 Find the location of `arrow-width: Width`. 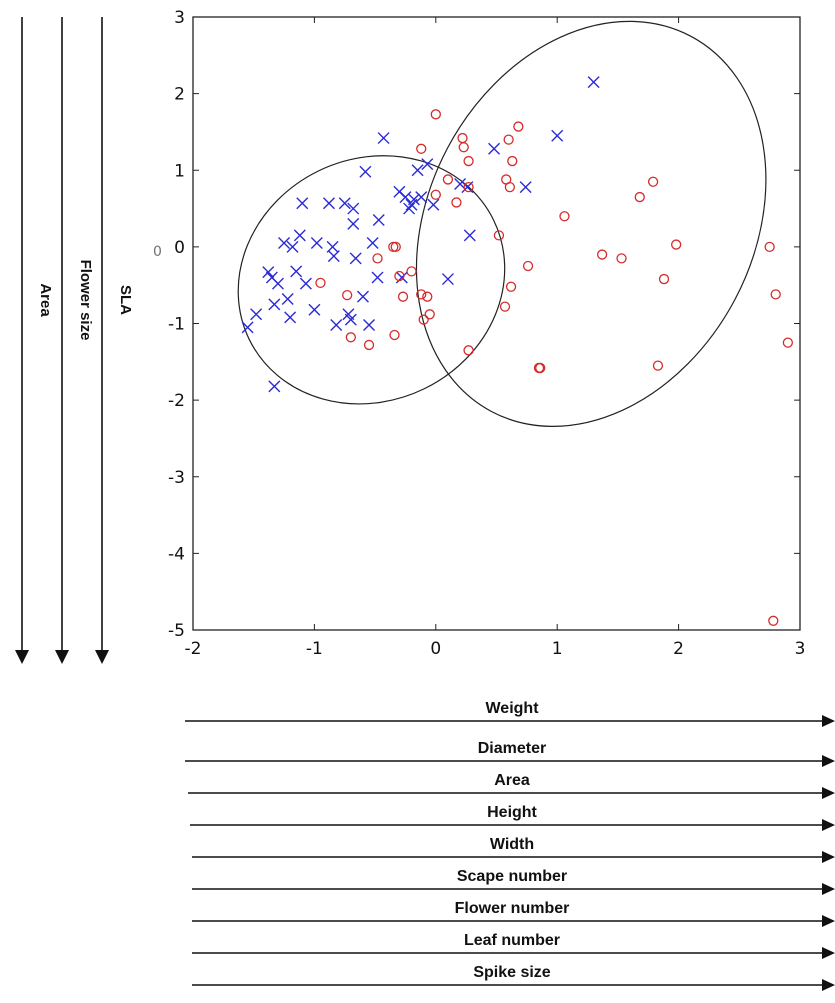

arrow-width: Width is located at coordinates (513, 849).